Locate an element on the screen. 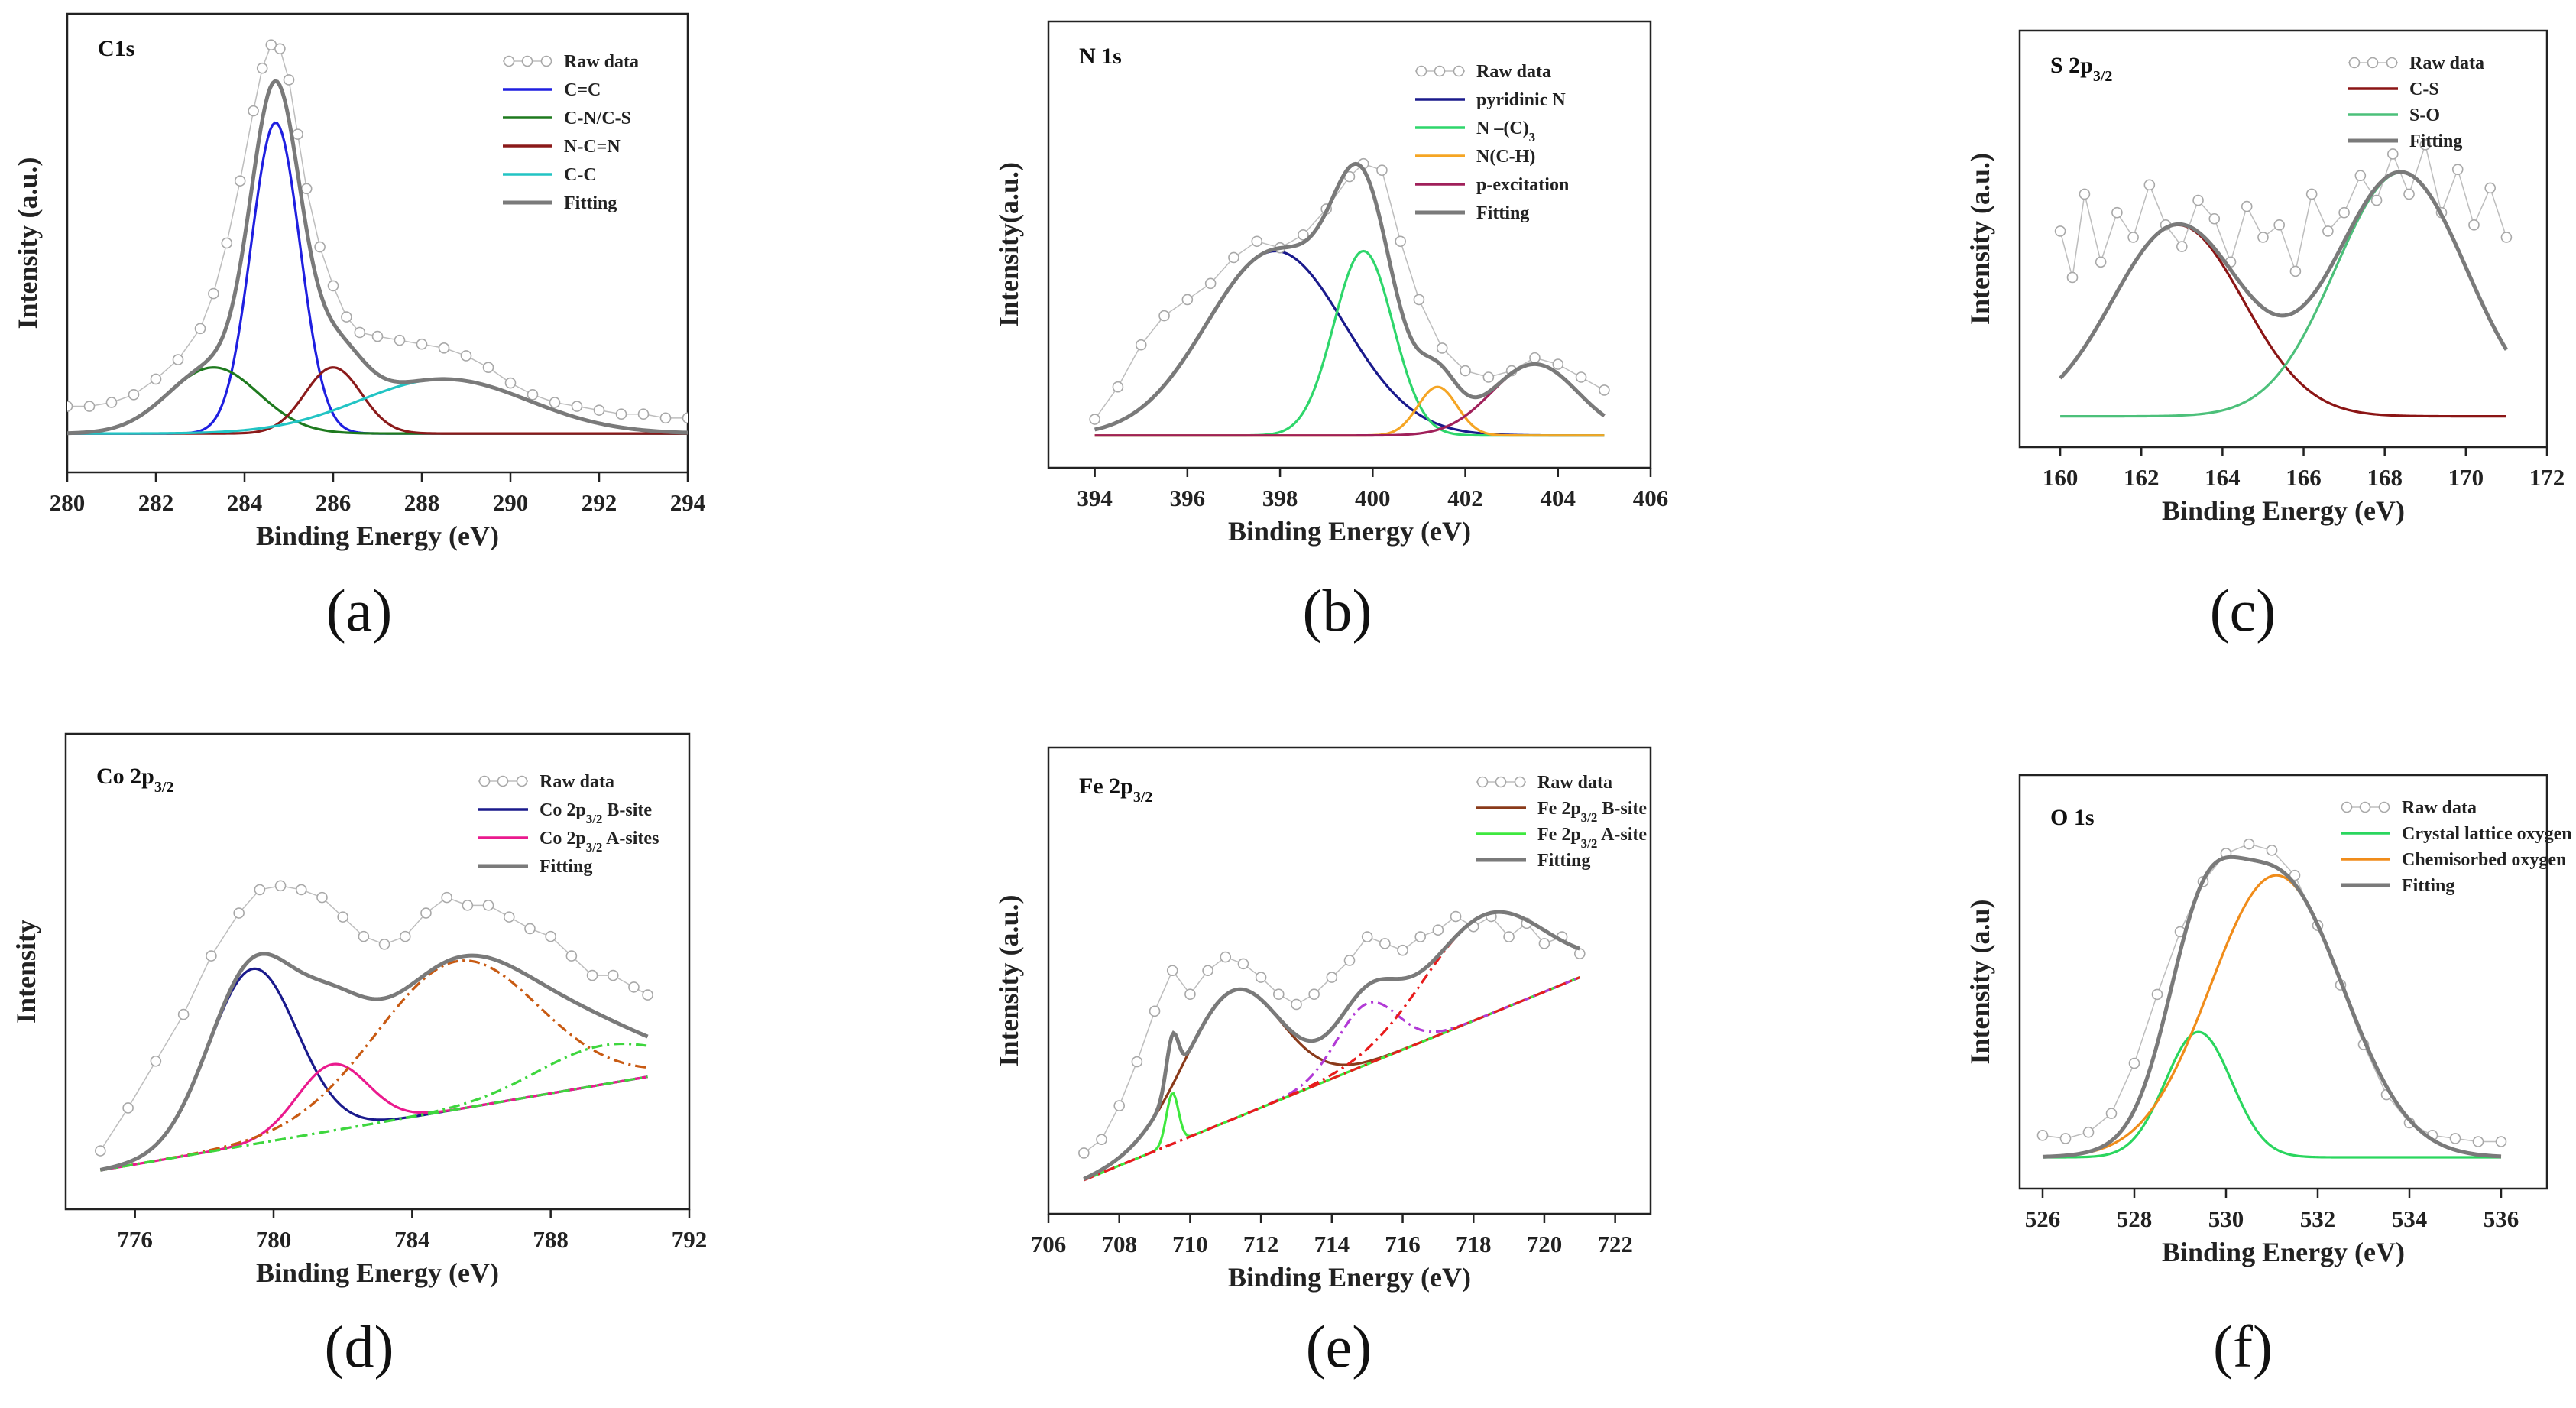 This screenshot has width=2576, height=1408. x-tick-label: 532 is located at coordinates (2318, 1218).